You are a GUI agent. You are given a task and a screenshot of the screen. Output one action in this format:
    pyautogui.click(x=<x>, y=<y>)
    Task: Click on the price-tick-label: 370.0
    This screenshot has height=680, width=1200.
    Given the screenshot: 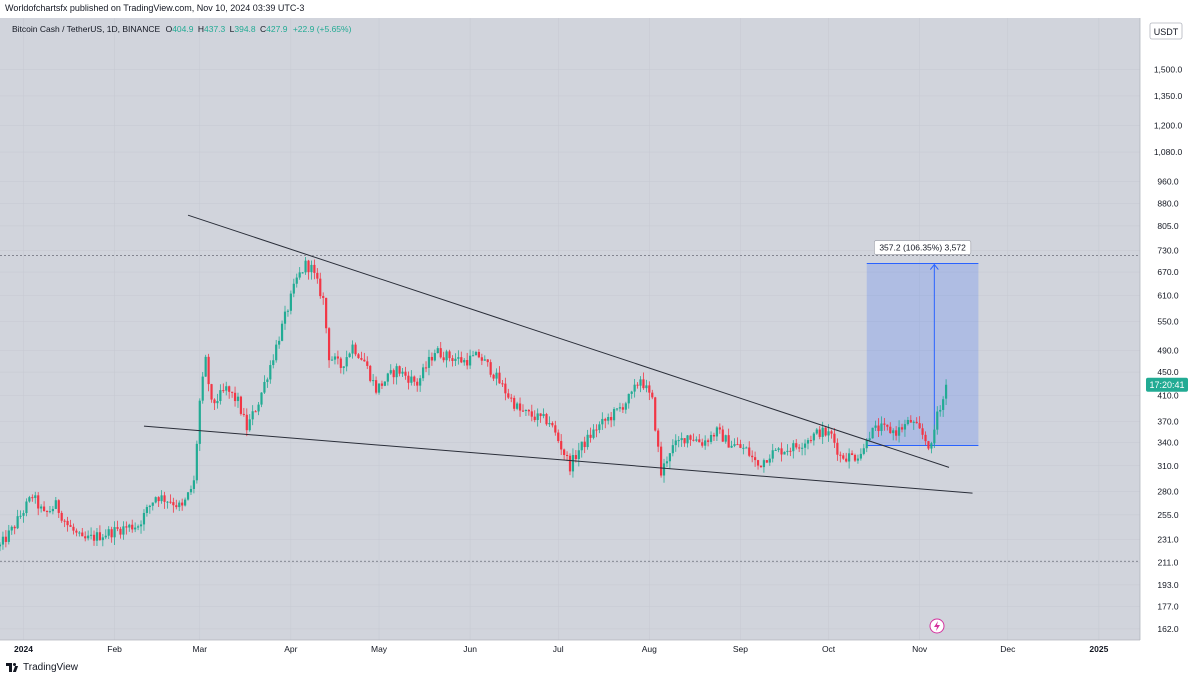 What is the action you would take?
    pyautogui.click(x=1168, y=421)
    